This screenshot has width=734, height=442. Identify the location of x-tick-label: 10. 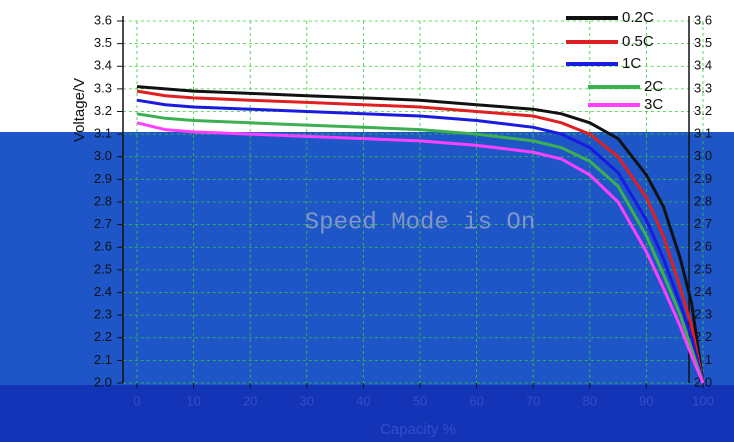
(193, 400).